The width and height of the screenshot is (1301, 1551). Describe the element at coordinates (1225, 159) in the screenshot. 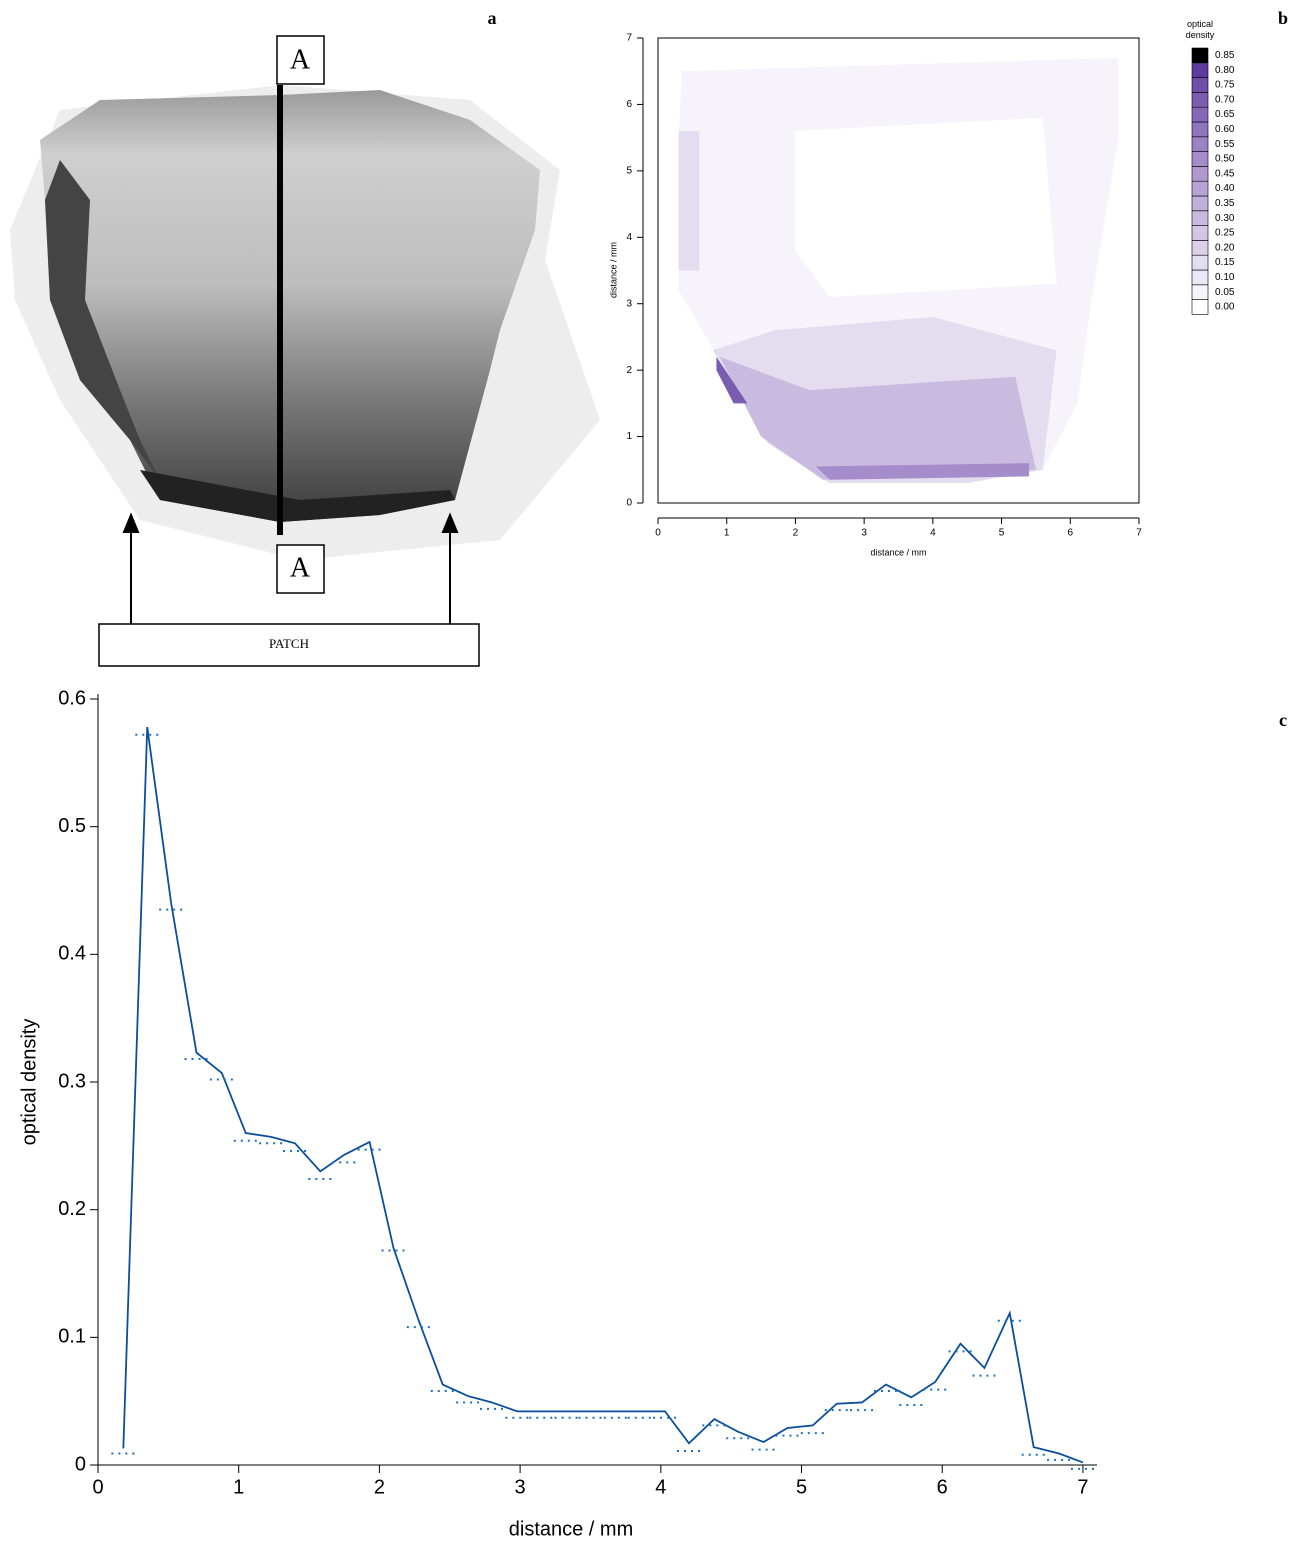

I see `colorbar-tick-label: 0.50` at that location.